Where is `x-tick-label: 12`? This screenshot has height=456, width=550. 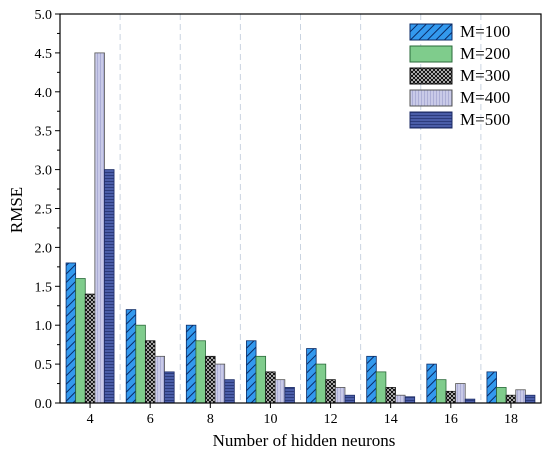 x-tick-label: 12 is located at coordinates (331, 419).